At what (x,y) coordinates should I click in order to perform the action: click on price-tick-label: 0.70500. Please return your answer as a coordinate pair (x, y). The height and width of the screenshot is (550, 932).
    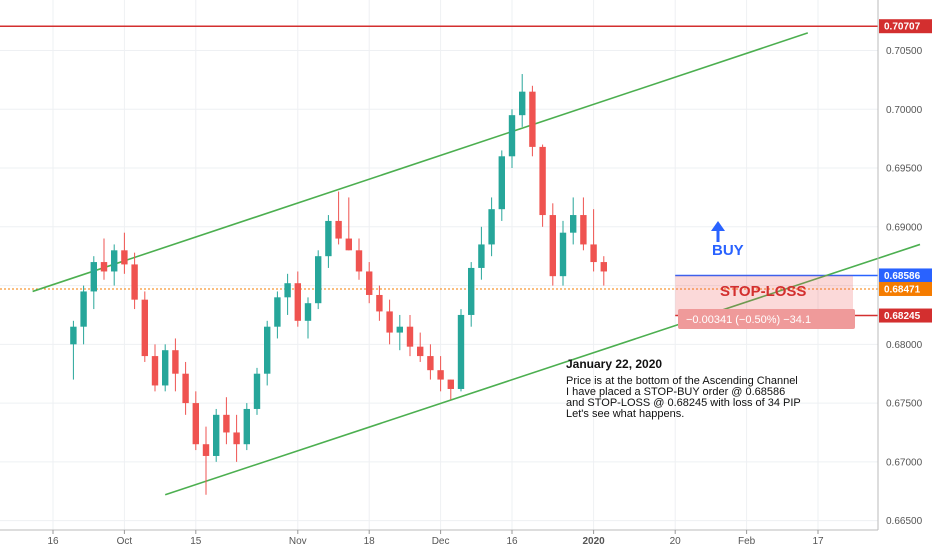
    Looking at the image, I should click on (904, 51).